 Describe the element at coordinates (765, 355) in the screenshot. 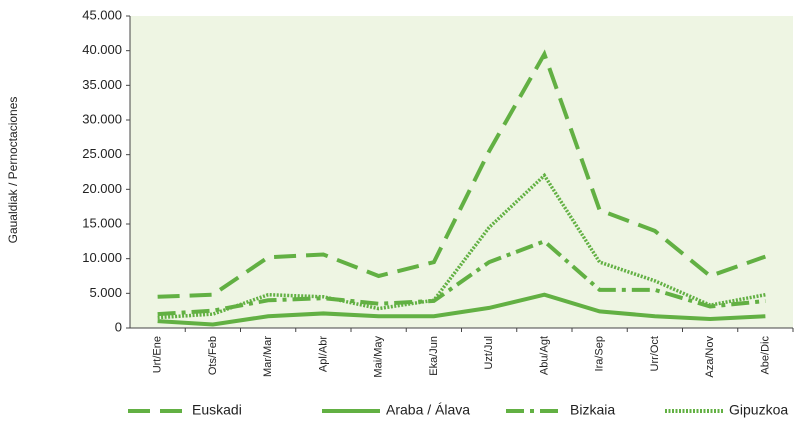

I see `x-tick-label: Abe/Dic` at that location.